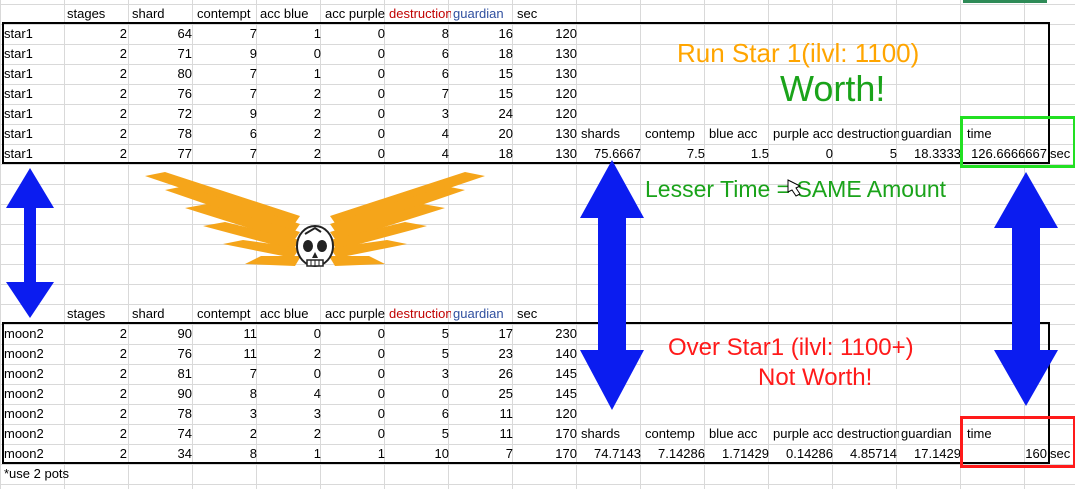 This screenshot has height=489, width=1075. Describe the element at coordinates (505, 393) in the screenshot. I see `cell-guardian: 25` at that location.